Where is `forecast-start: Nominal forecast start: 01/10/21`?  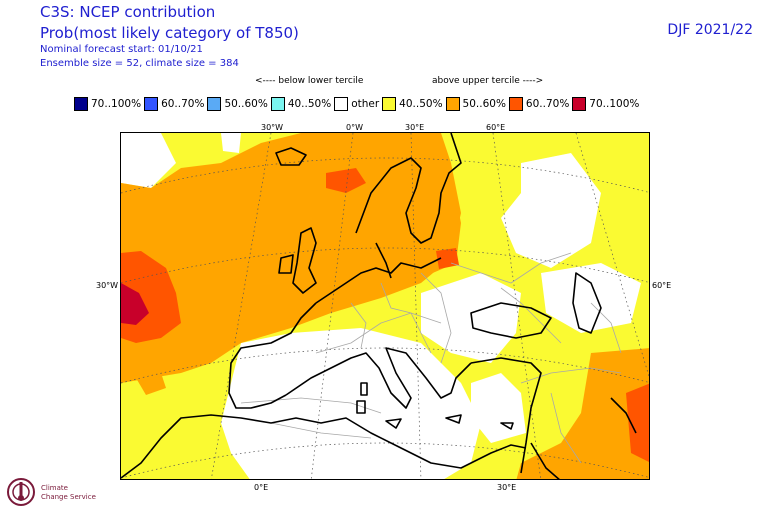 forecast-start: Nominal forecast start: 01/10/21 is located at coordinates (121, 49).